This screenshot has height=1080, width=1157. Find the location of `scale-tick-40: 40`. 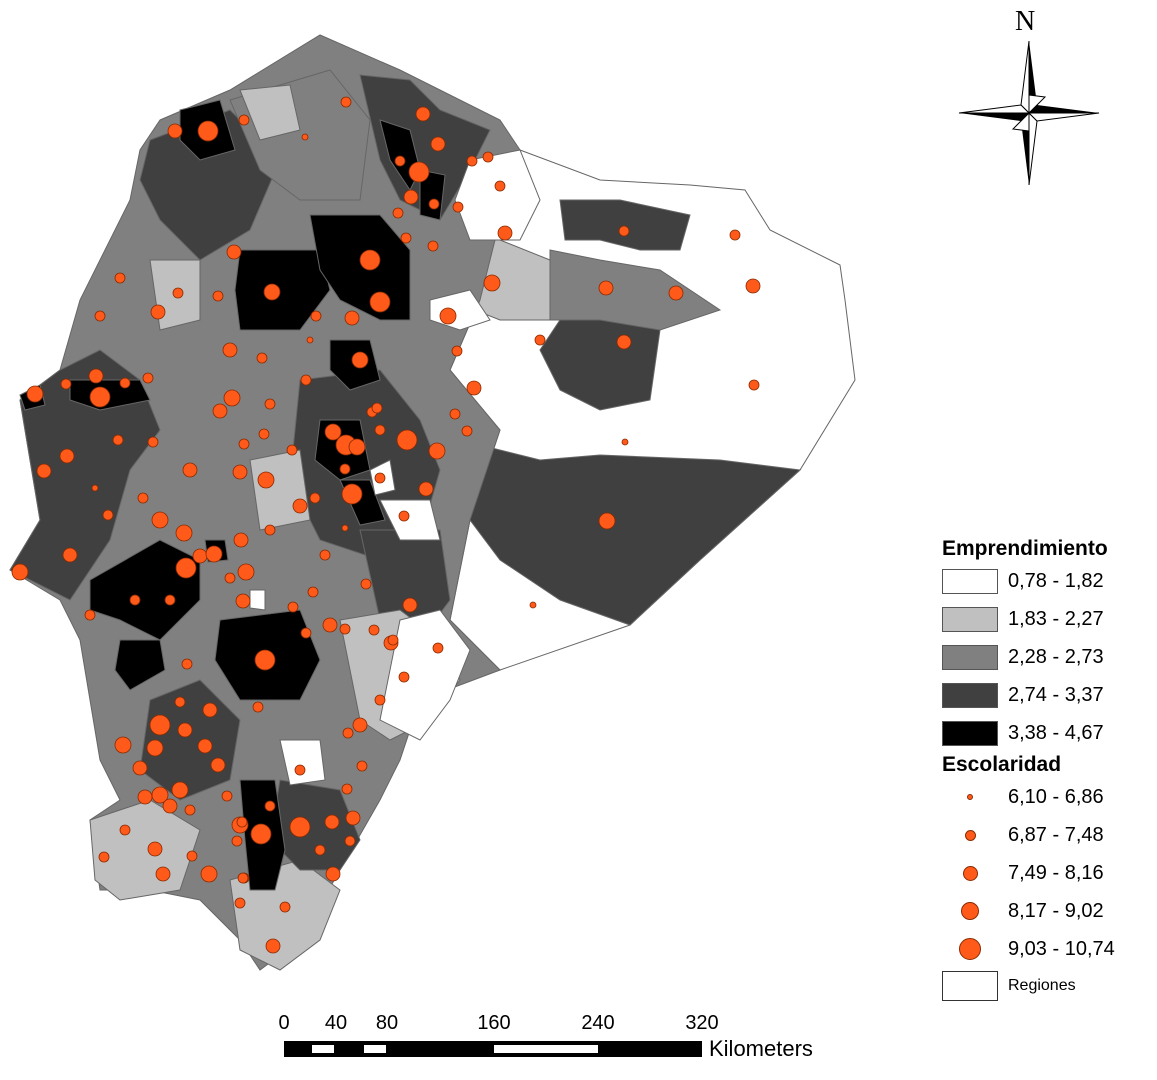

scale-tick-40: 40 is located at coordinates (336, 1023).